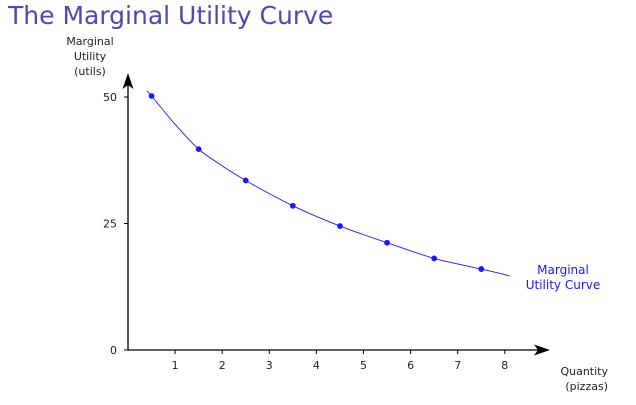 The width and height of the screenshot is (636, 405). I want to click on chart-title: The Marginal Utility Curve, so click(171, 15).